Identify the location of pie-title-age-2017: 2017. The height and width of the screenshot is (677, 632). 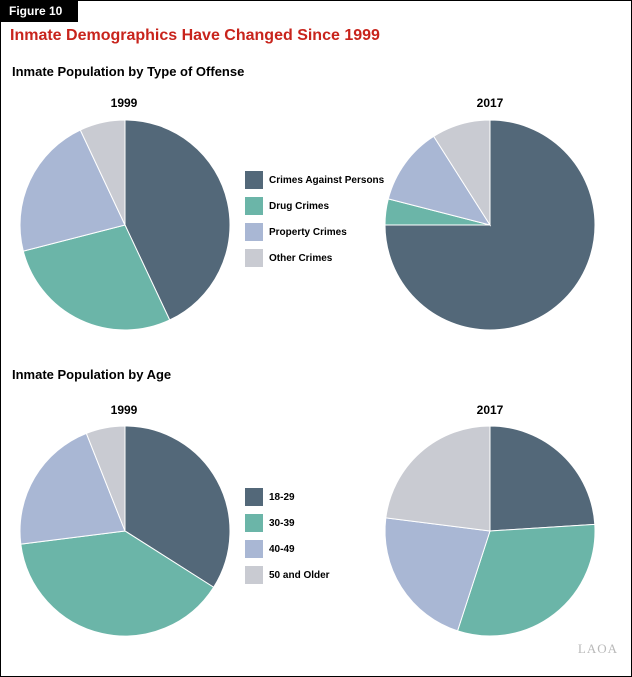
(490, 410).